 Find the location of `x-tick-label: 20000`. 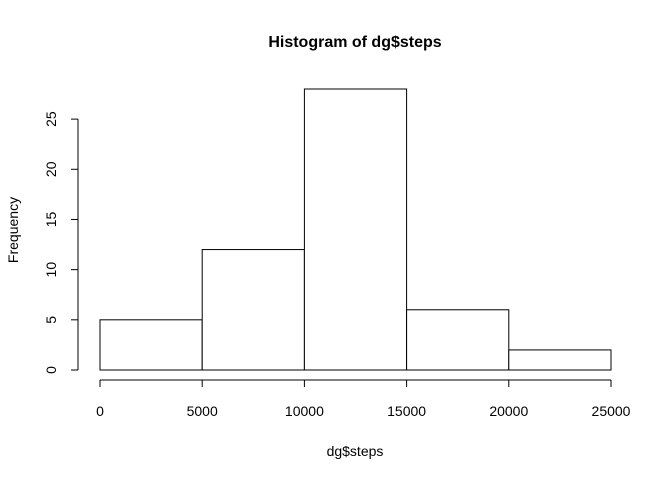

x-tick-label: 20000 is located at coordinates (508, 411).